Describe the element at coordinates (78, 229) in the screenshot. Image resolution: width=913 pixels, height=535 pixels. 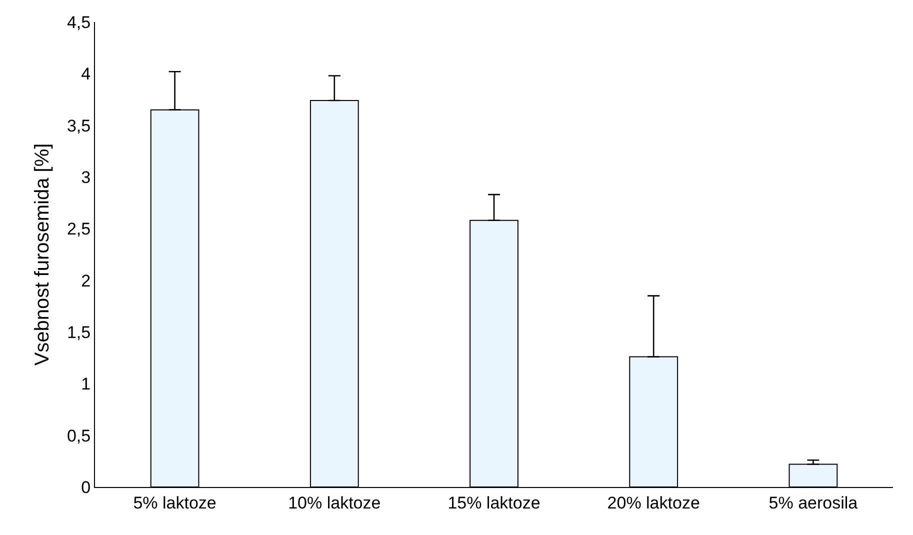
I see `y-tick-label: 2,5` at that location.